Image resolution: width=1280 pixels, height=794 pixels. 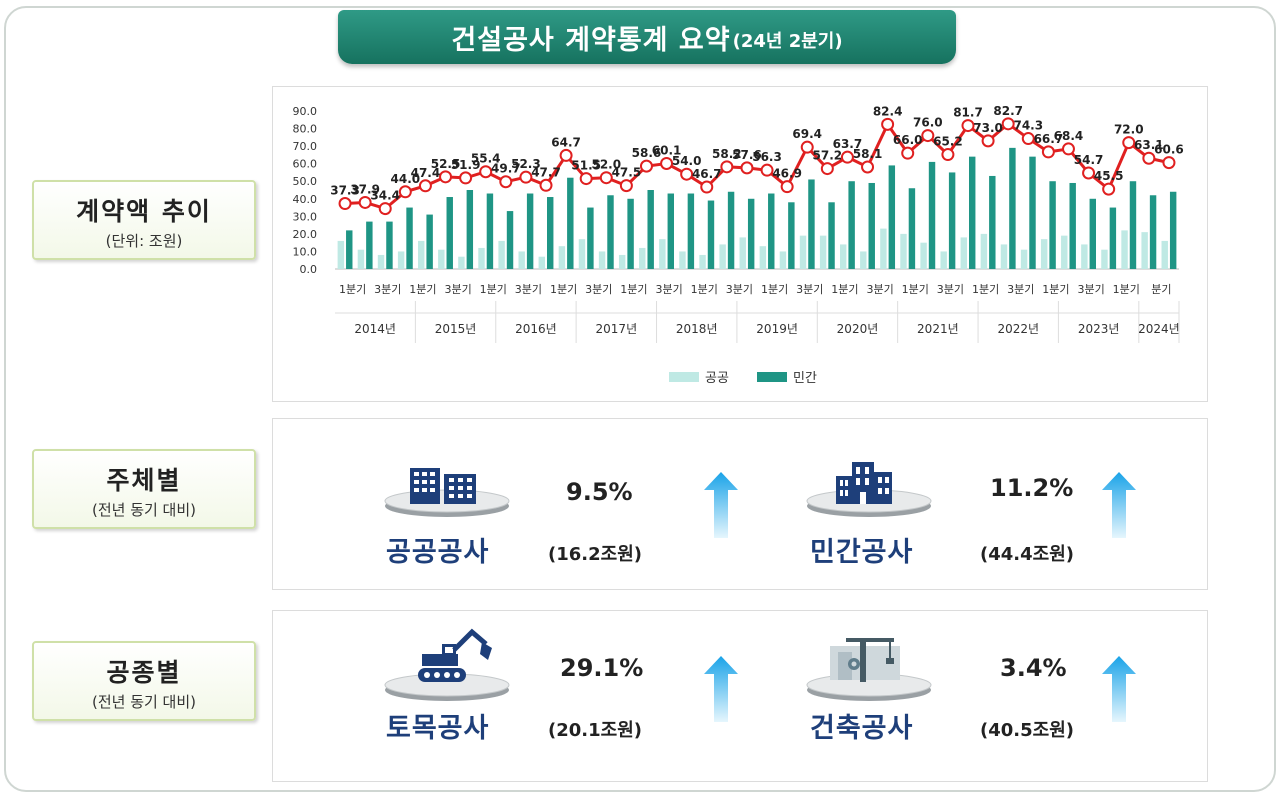 I want to click on office-building-icon, so click(x=443, y=486).